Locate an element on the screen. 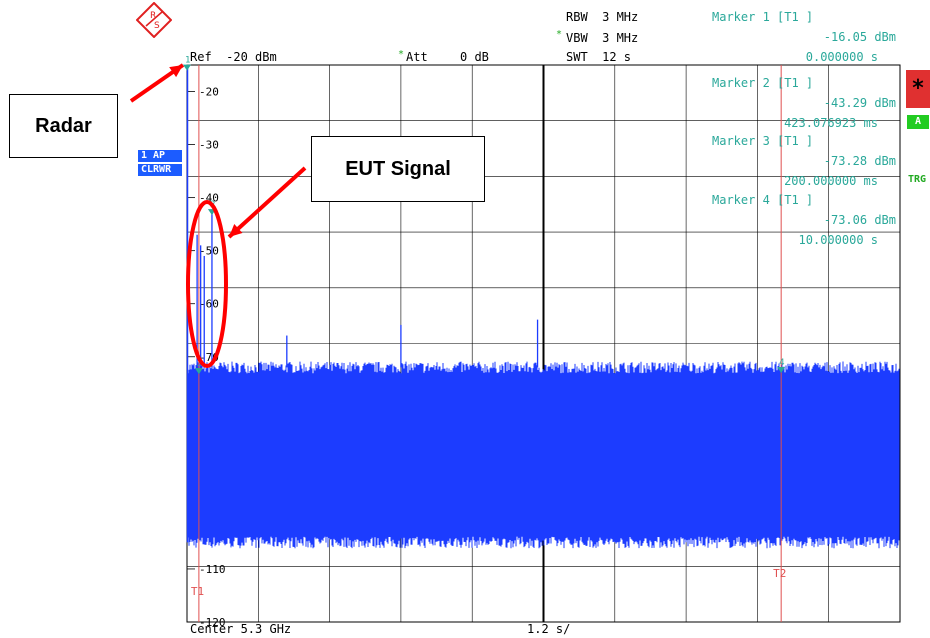  vbw-label: VBW 3 MHz is located at coordinates (602, 38).